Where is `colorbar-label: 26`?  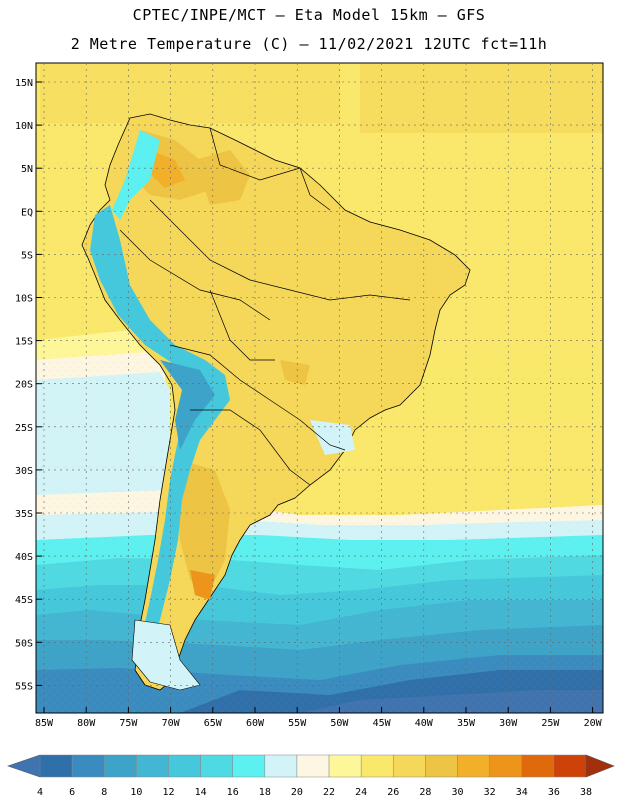
colorbar-label: 26 is located at coordinates (393, 792).